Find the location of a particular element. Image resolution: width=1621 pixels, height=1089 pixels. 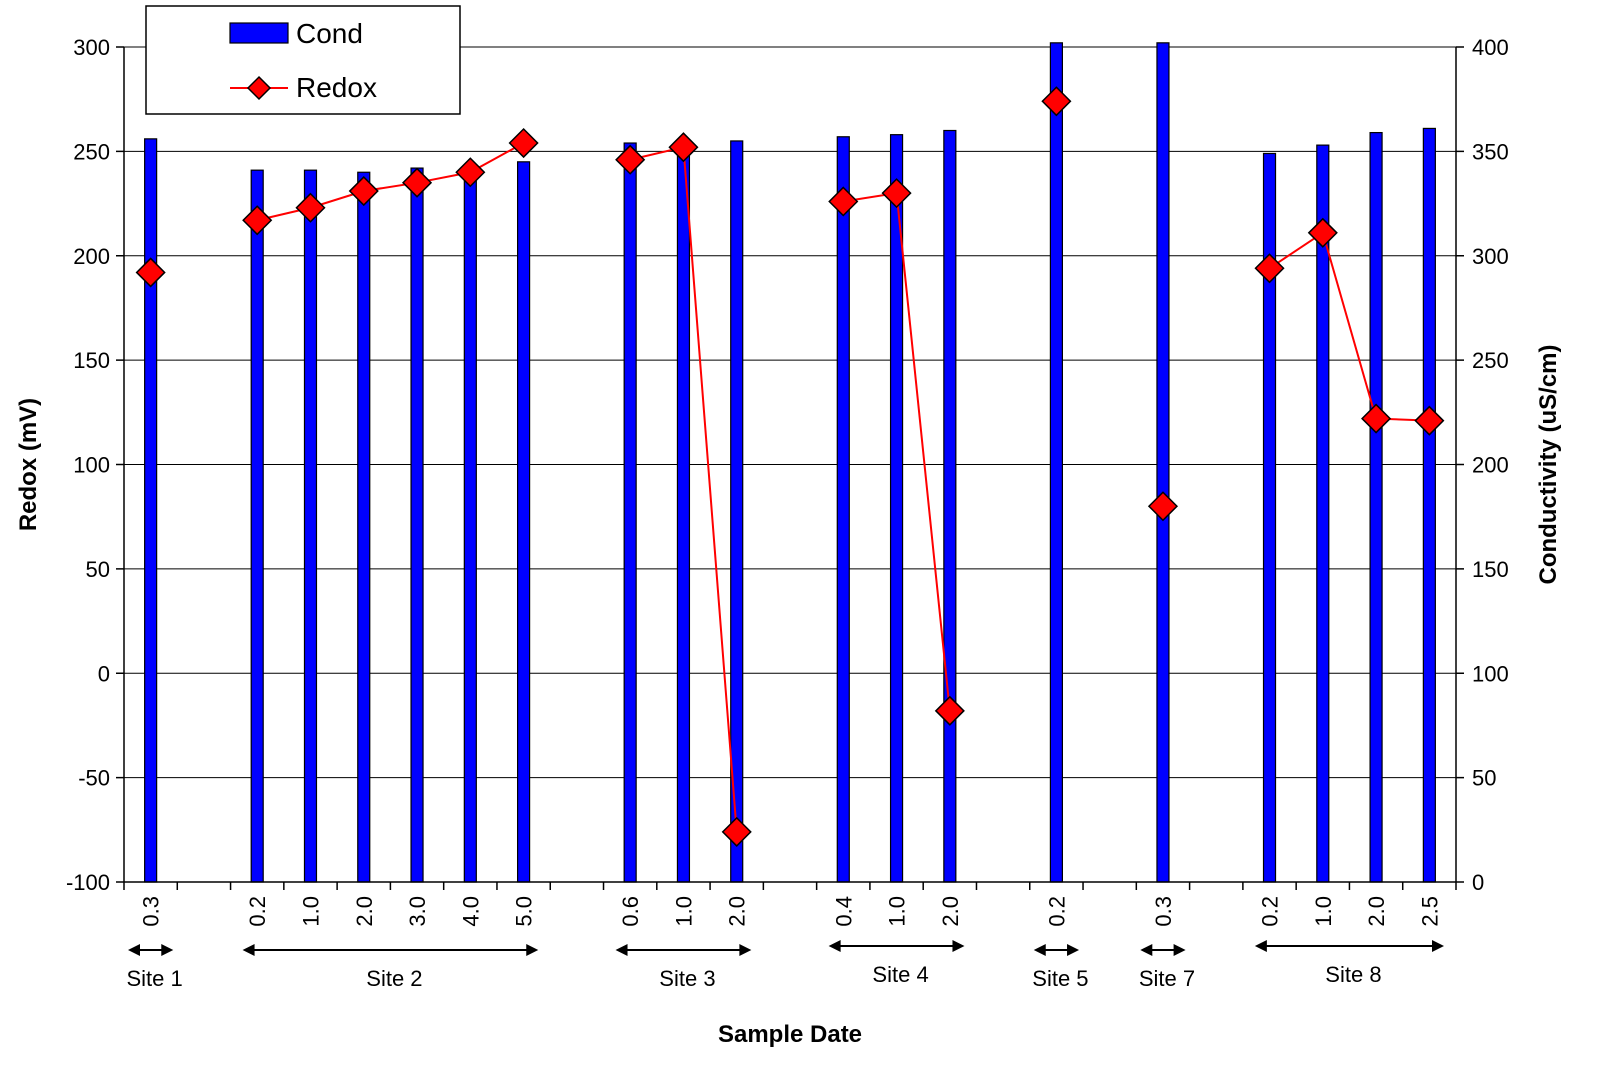

redox-line-segment is located at coordinates (1349, 326).